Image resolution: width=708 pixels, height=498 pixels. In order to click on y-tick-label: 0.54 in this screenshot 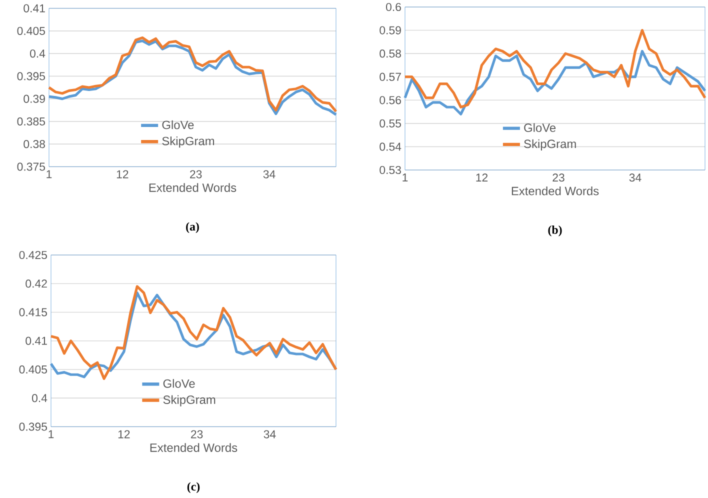, I will do `click(391, 146)`.